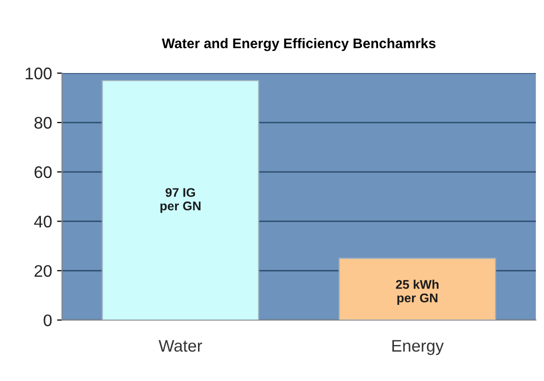  Describe the element at coordinates (43, 271) in the screenshot. I see `y-tick-label: 20` at that location.